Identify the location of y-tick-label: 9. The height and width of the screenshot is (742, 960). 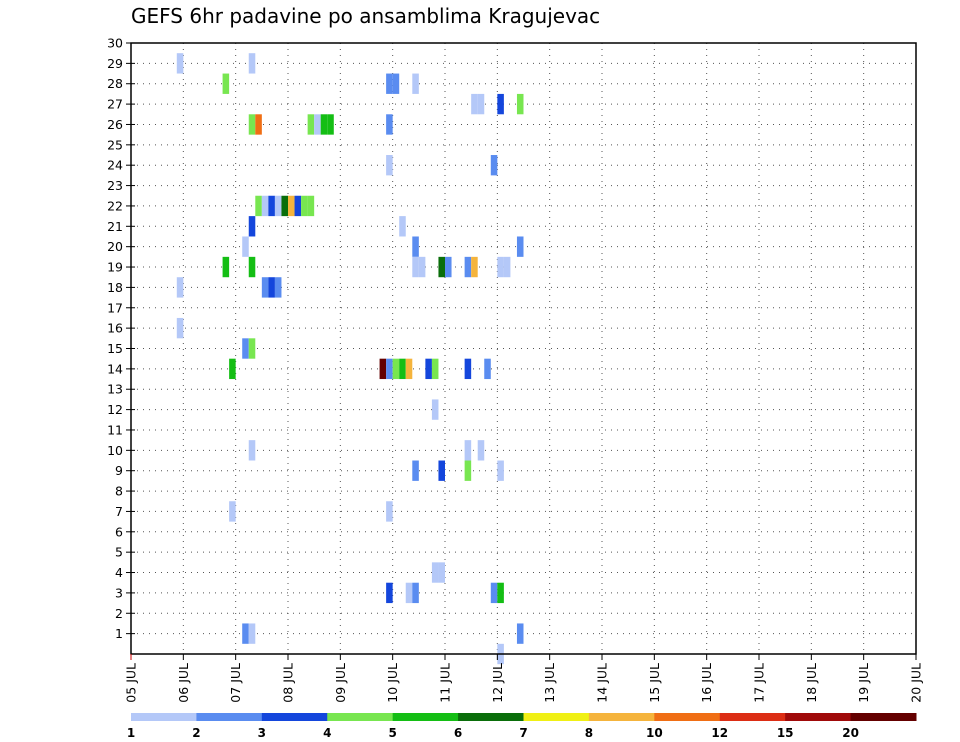
(119, 470).